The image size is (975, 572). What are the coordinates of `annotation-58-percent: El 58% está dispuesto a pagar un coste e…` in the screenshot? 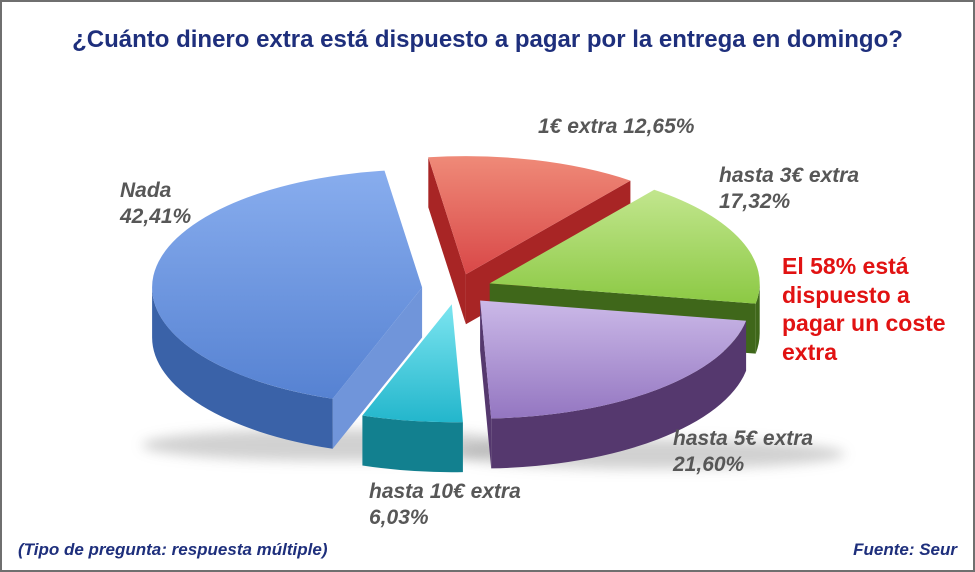 It's located at (864, 309).